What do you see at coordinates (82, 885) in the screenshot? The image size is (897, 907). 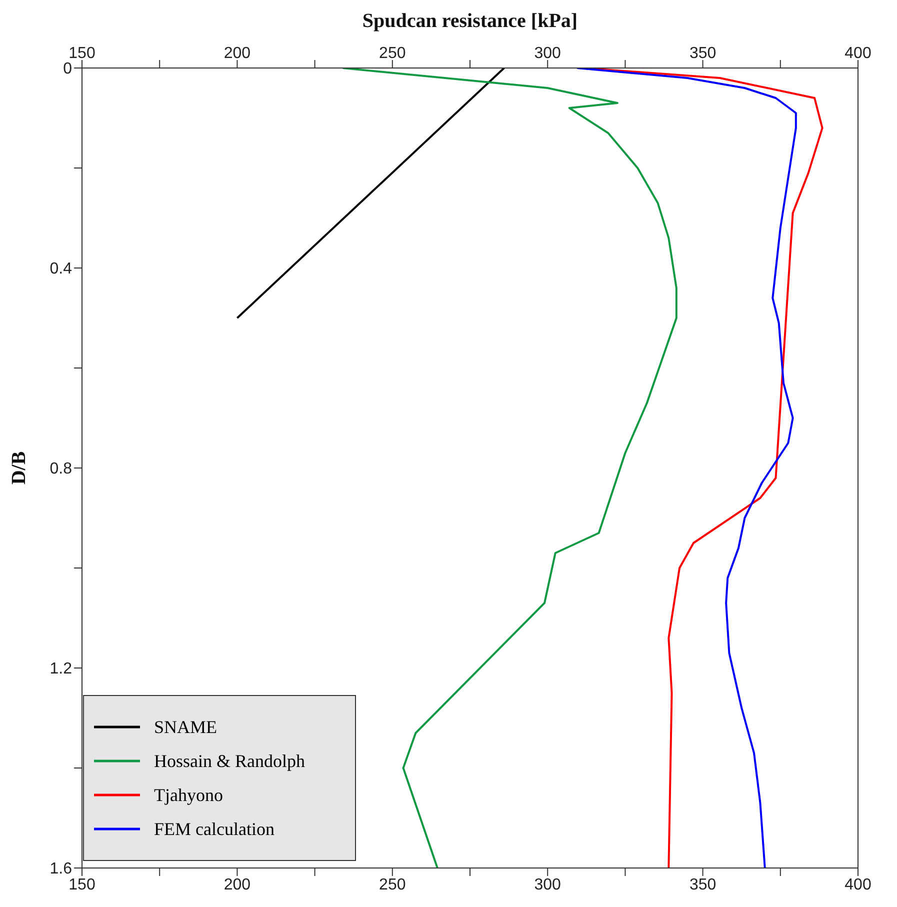 I see `x2-tick-label: 150` at bounding box center [82, 885].